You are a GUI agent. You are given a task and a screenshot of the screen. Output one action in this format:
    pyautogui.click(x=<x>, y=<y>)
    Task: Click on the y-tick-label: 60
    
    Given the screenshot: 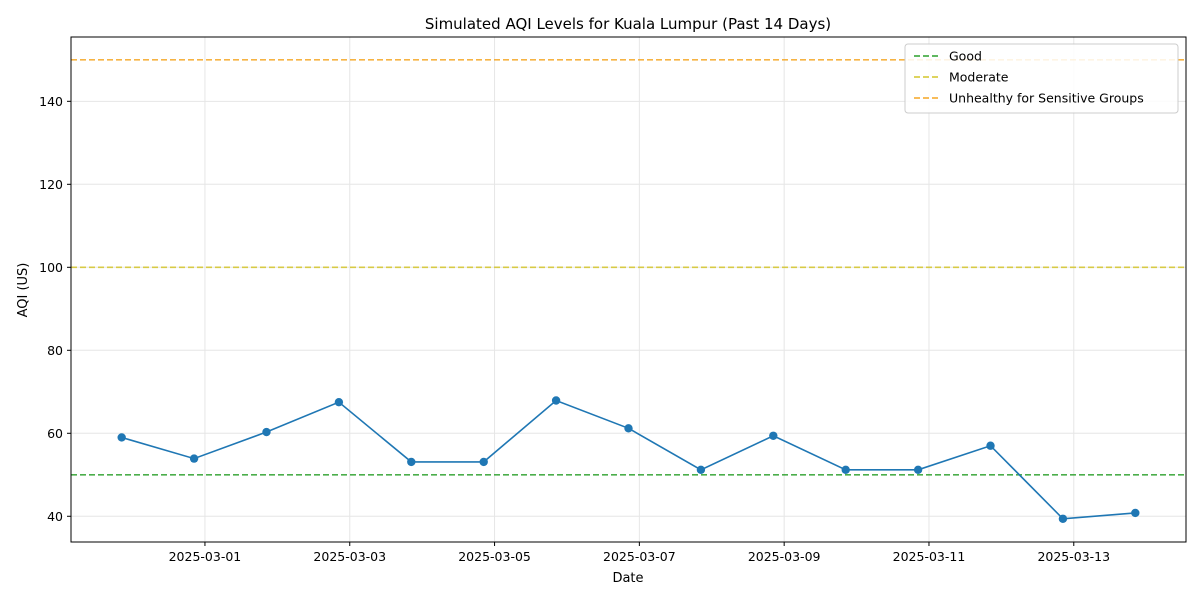 What is the action you would take?
    pyautogui.click(x=55, y=433)
    